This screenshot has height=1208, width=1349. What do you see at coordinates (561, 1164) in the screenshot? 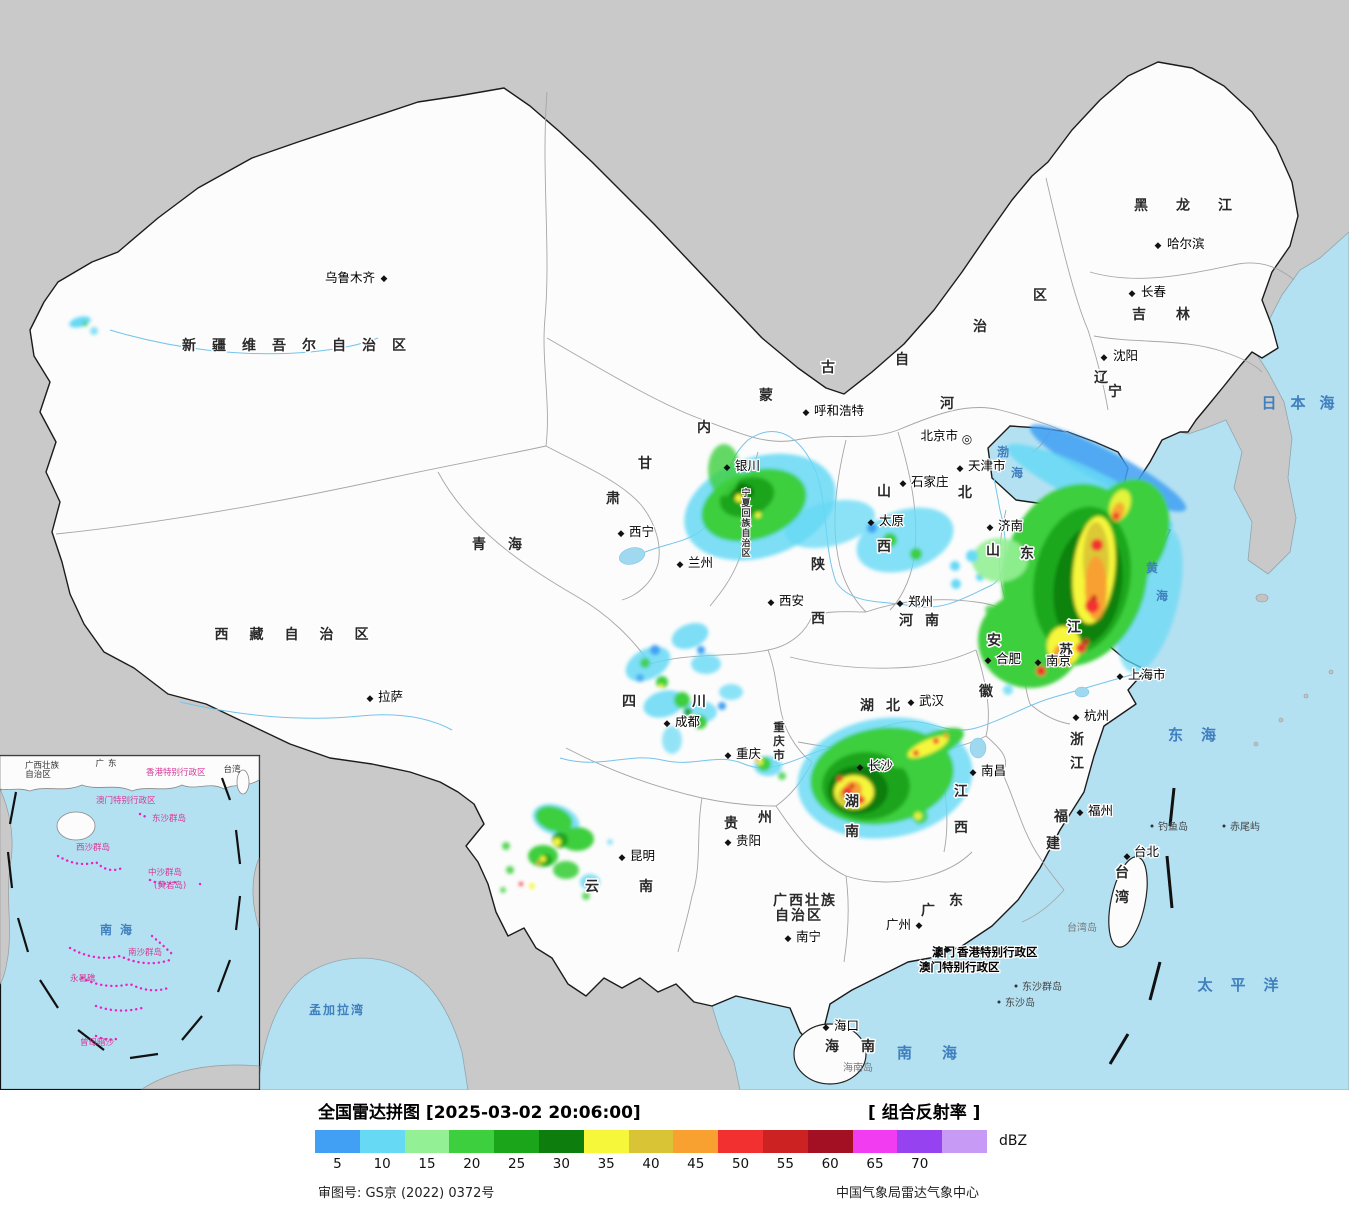
I see `legend-tick: 30` at bounding box center [561, 1164].